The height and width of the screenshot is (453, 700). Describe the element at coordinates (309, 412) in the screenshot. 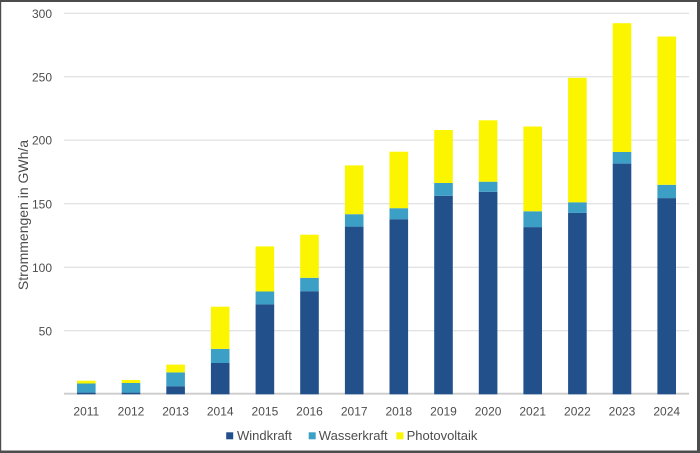

I see `svg-text: 2016` at that location.